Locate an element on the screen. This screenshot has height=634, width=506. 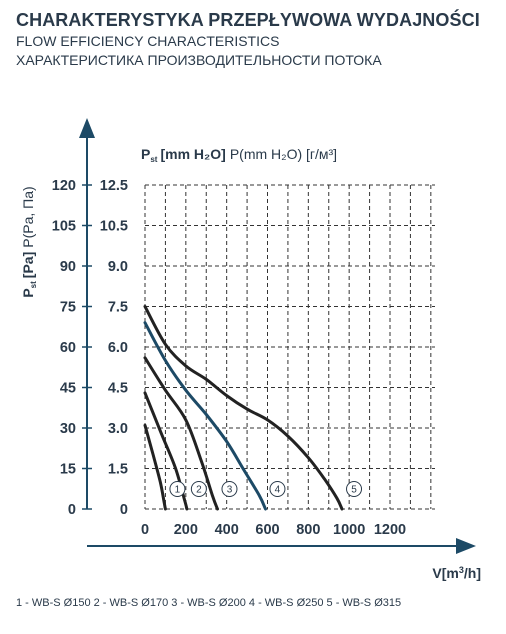
x-tick-label: 800 is located at coordinates (308, 530).